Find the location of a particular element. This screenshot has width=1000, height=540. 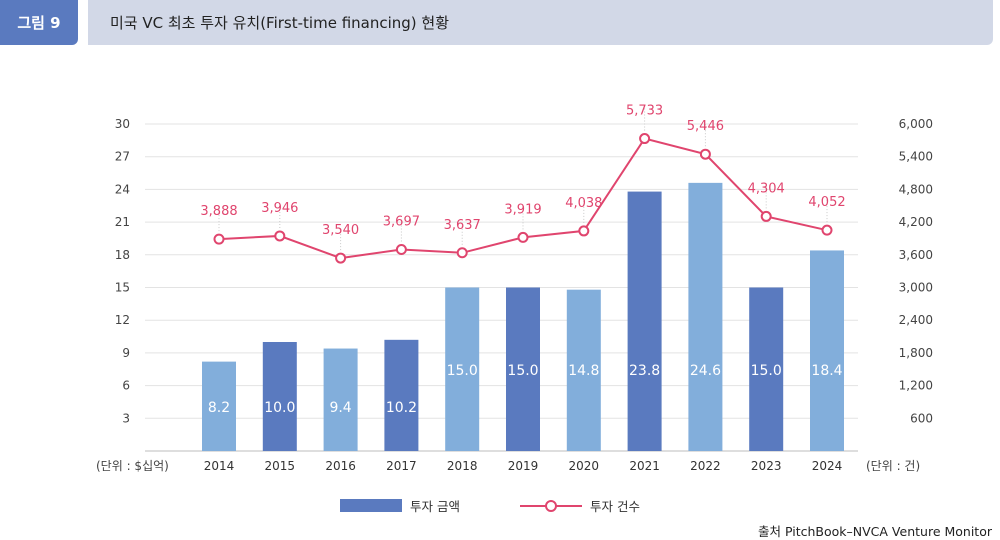

left-tick-label: 12 is located at coordinates (122, 320).